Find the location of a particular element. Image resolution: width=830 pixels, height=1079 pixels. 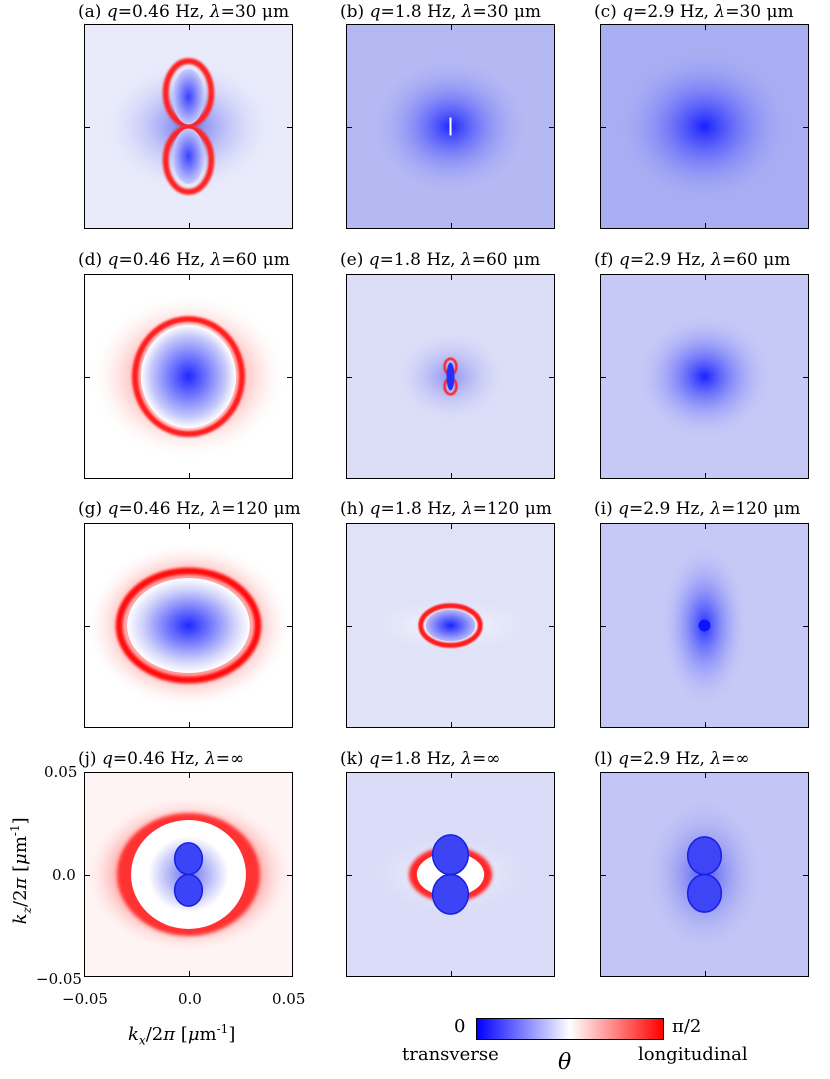

panel-j-heatmap is located at coordinates (188, 874).